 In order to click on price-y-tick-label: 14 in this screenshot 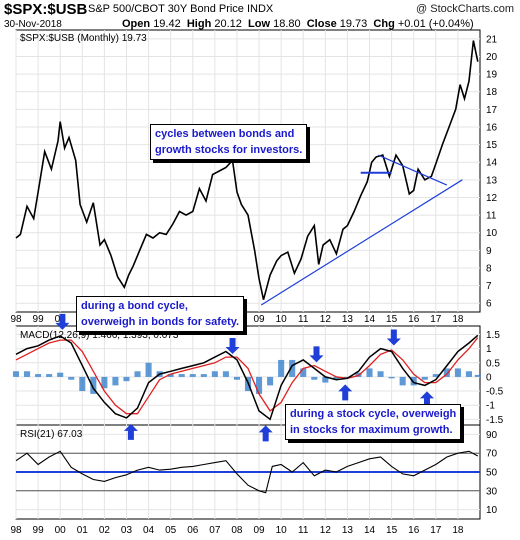, I will do `click(492, 163)`.